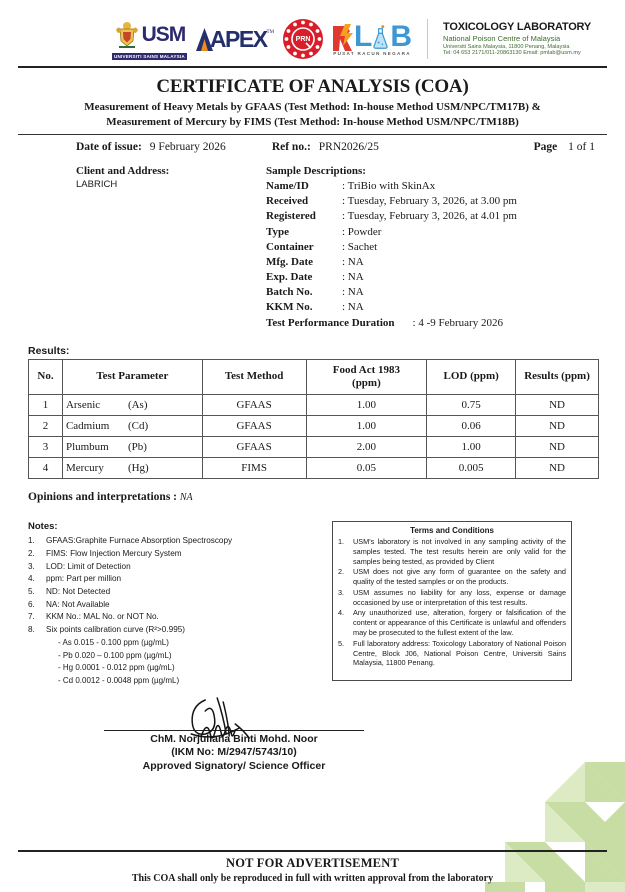 The height and width of the screenshot is (892, 625). What do you see at coordinates (436, 292) in the screenshot?
I see `sample-row: Batch No. : NA` at bounding box center [436, 292].